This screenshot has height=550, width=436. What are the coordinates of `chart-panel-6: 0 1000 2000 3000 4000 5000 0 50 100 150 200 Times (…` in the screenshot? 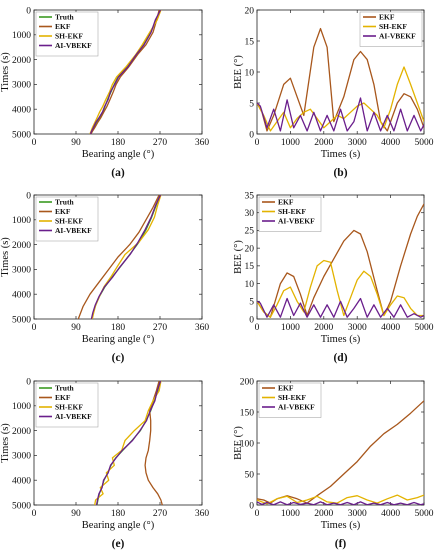 It's located at (333, 463).